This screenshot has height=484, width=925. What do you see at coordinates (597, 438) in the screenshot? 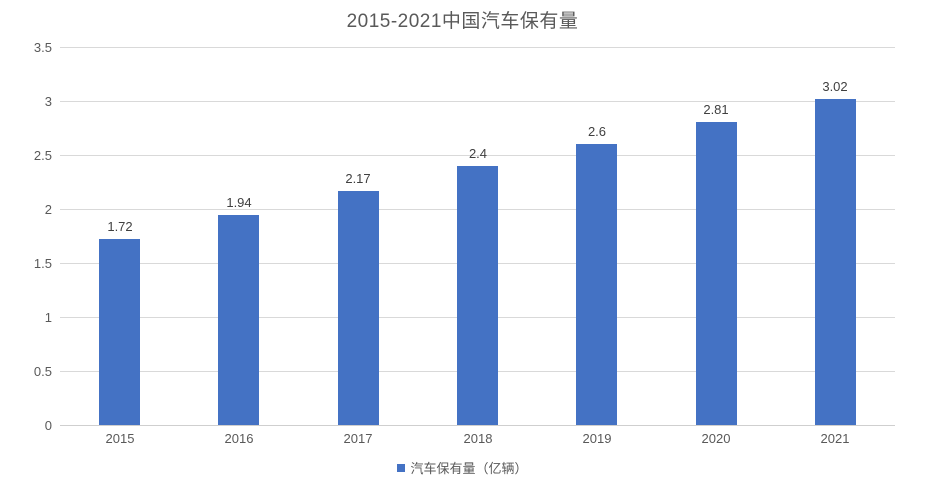
I see `x-tick-label: 2019` at bounding box center [597, 438].